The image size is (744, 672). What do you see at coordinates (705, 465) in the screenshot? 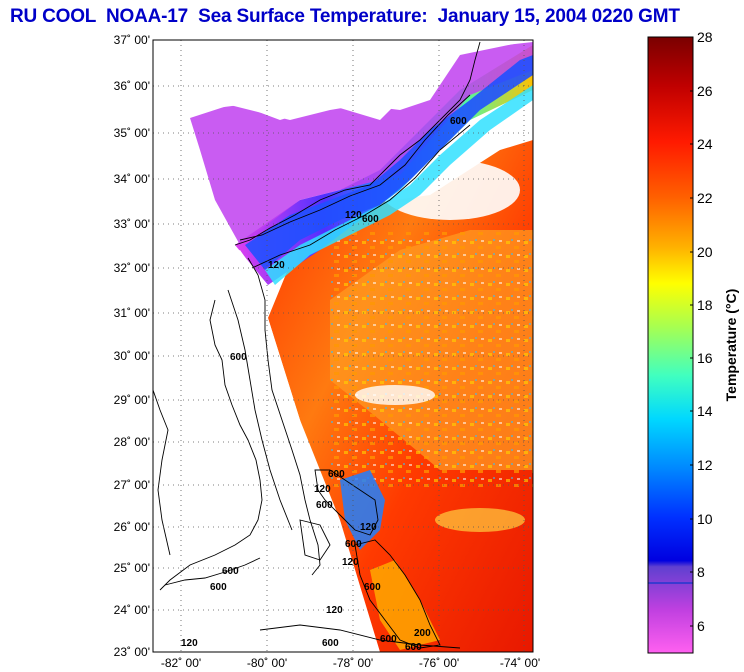
I see `colorbar-label: 12` at bounding box center [705, 465].